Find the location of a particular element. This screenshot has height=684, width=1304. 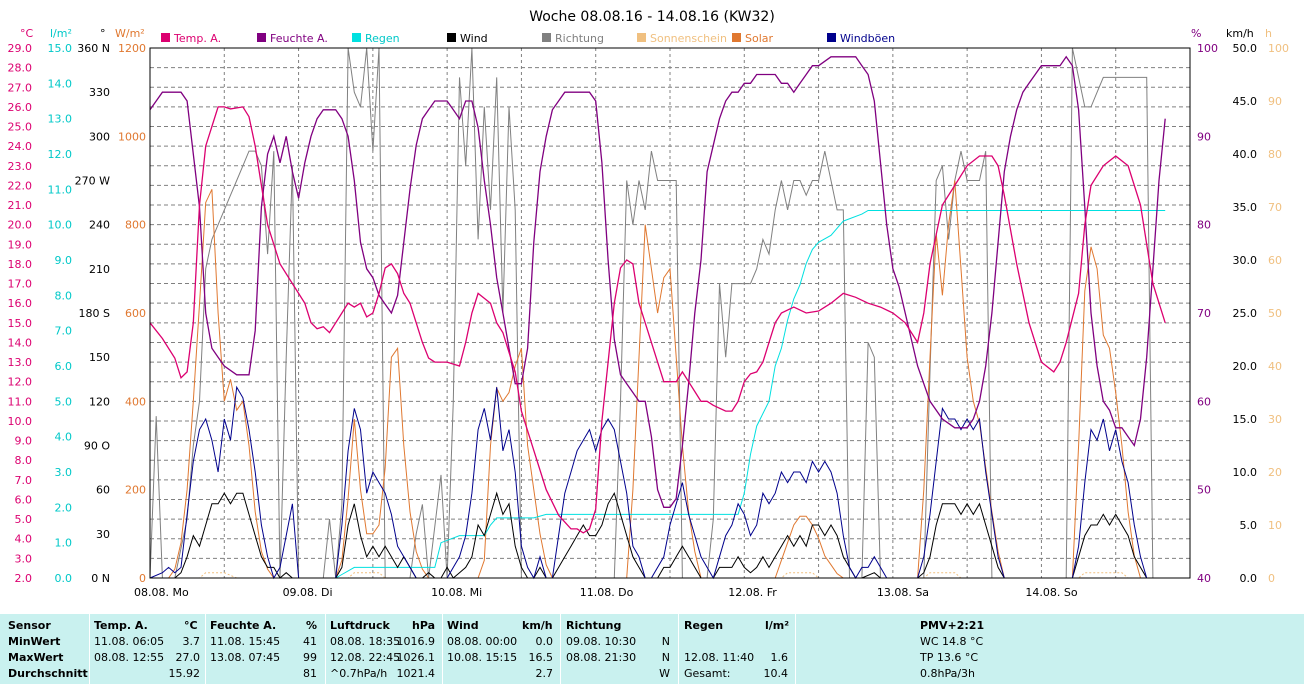

row-min-label: MinWert is located at coordinates (34, 641).